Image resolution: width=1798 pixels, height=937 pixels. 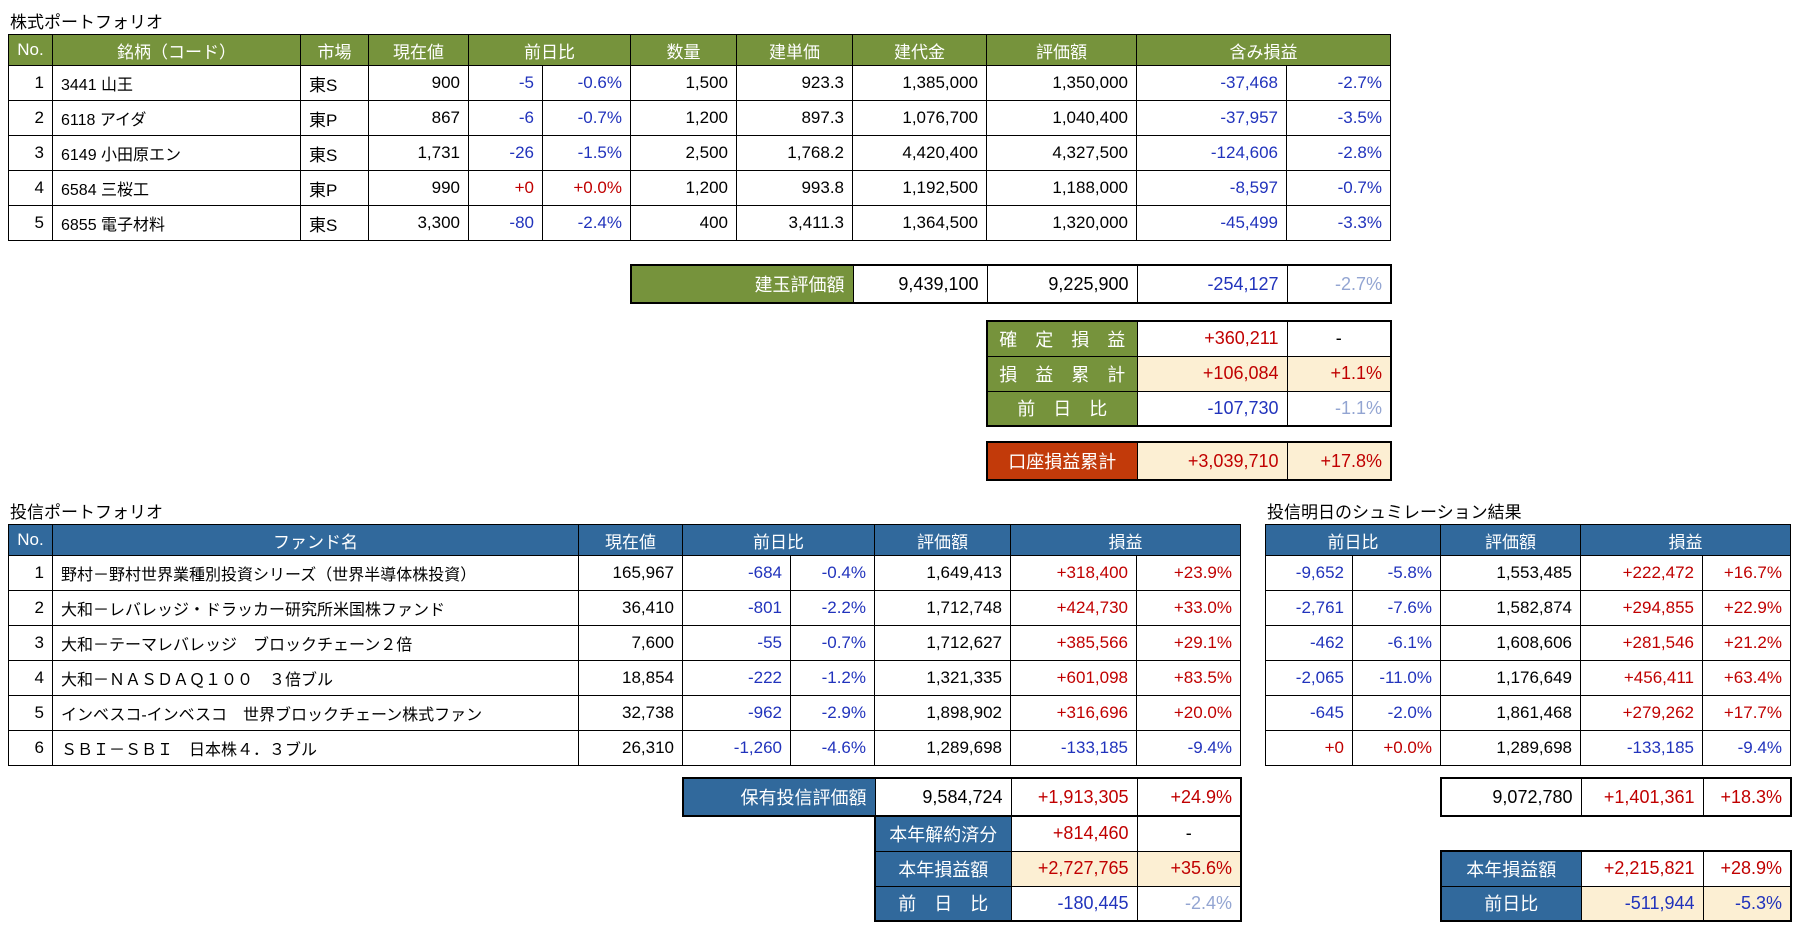 What do you see at coordinates (418, 188) in the screenshot?
I see `cell-price: 990` at bounding box center [418, 188].